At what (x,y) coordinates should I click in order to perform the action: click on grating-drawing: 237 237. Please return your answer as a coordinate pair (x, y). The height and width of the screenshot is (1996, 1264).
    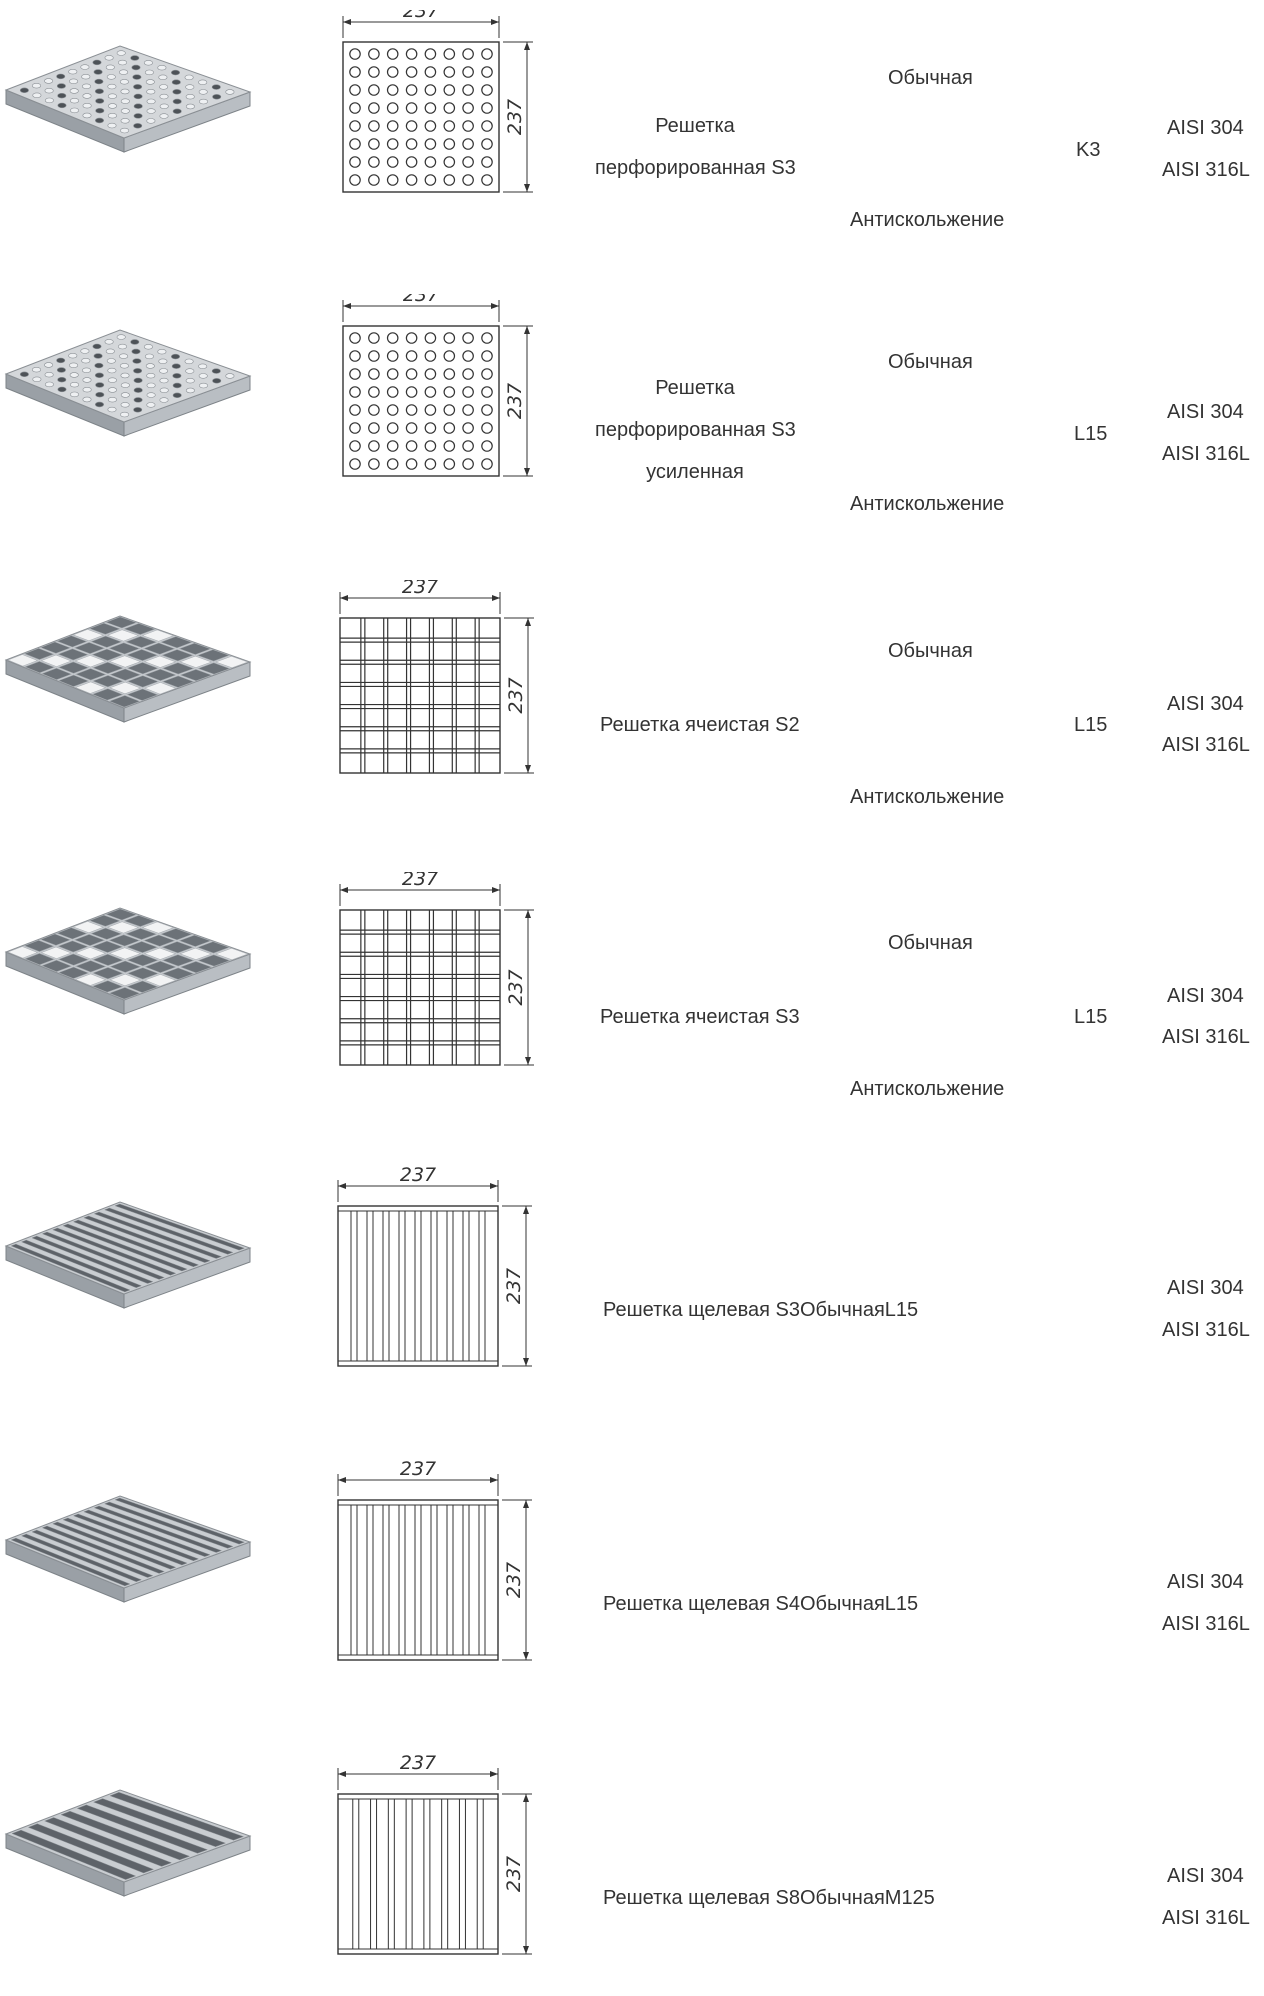
    Looking at the image, I should click on (434, 1266).